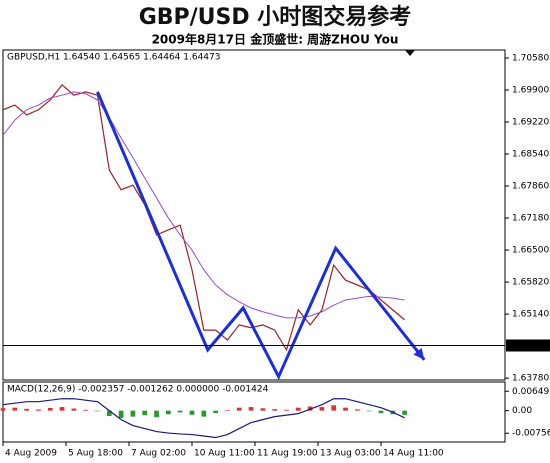 The width and height of the screenshot is (550, 463). What do you see at coordinates (530, 379) in the screenshot?
I see `y-tick-label: 1.63780` at bounding box center [530, 379].